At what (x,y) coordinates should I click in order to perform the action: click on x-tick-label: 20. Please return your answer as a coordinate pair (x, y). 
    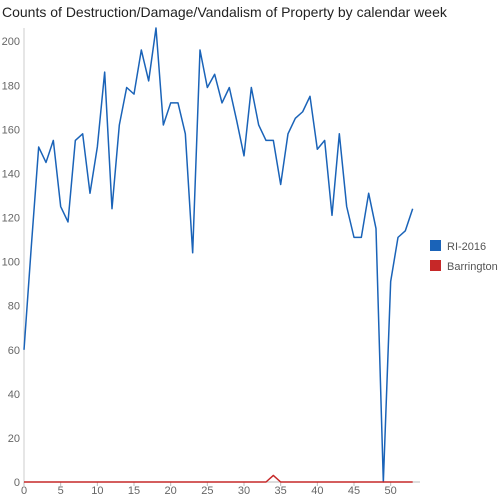
    Looking at the image, I should click on (171, 491).